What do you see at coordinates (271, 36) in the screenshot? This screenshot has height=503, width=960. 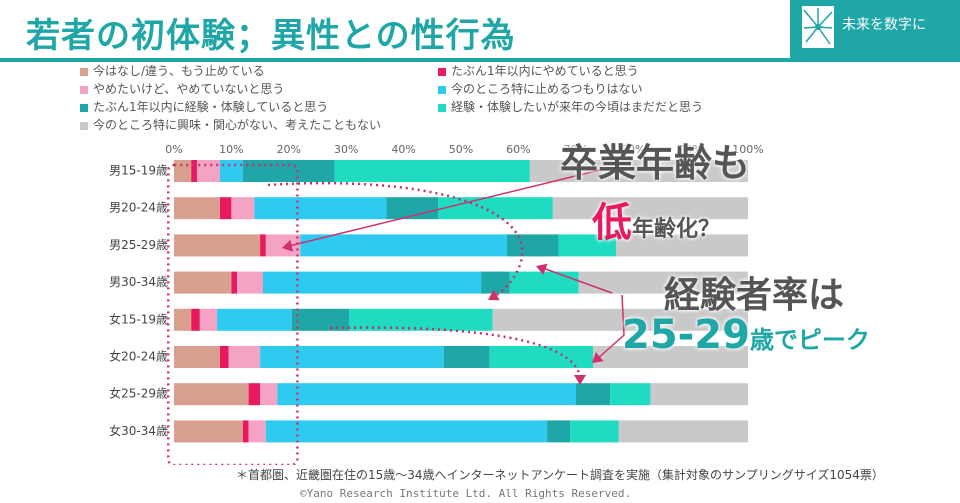 I see `page-title: 若者の初体験；異性との性行為` at bounding box center [271, 36].